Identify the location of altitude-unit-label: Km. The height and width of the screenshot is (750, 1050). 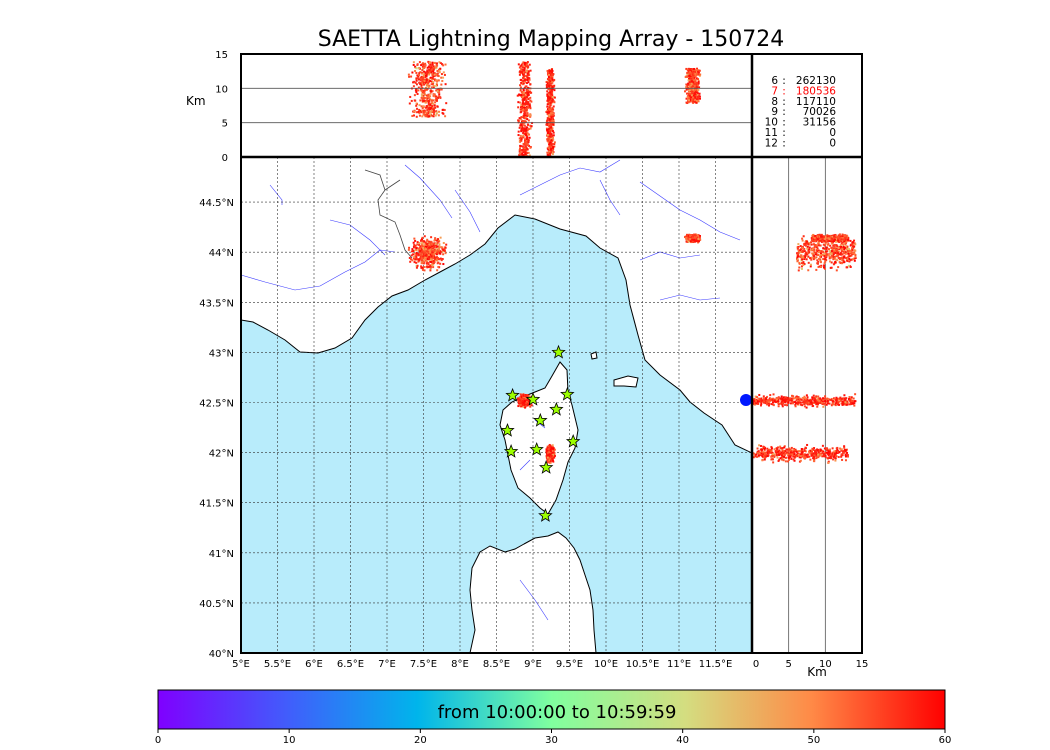
(196, 101).